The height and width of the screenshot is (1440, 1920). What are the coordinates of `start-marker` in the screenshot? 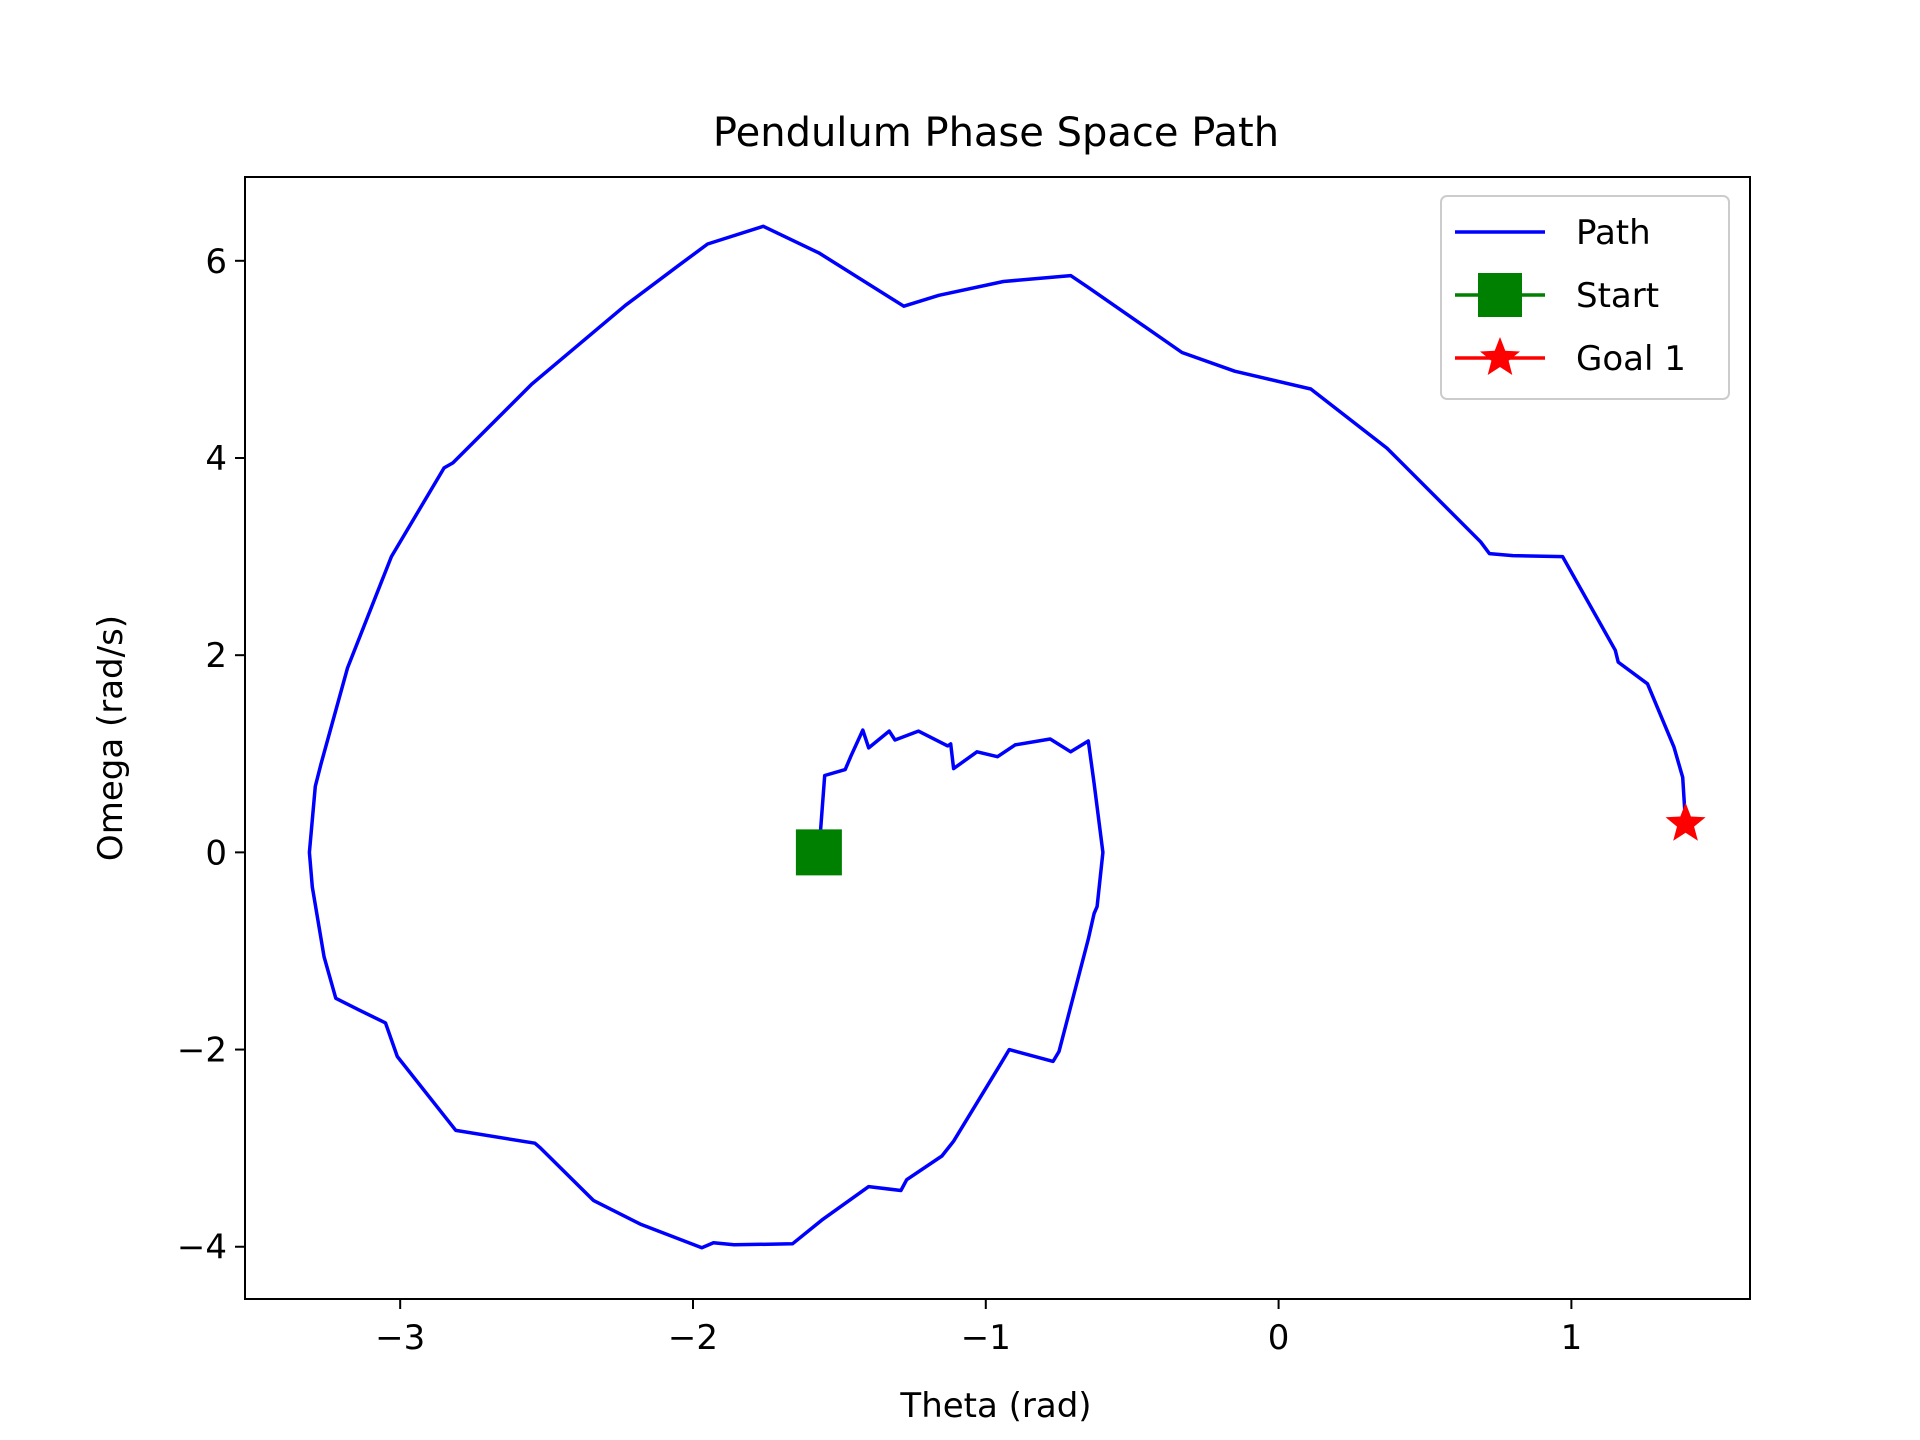 It's located at (818, 852).